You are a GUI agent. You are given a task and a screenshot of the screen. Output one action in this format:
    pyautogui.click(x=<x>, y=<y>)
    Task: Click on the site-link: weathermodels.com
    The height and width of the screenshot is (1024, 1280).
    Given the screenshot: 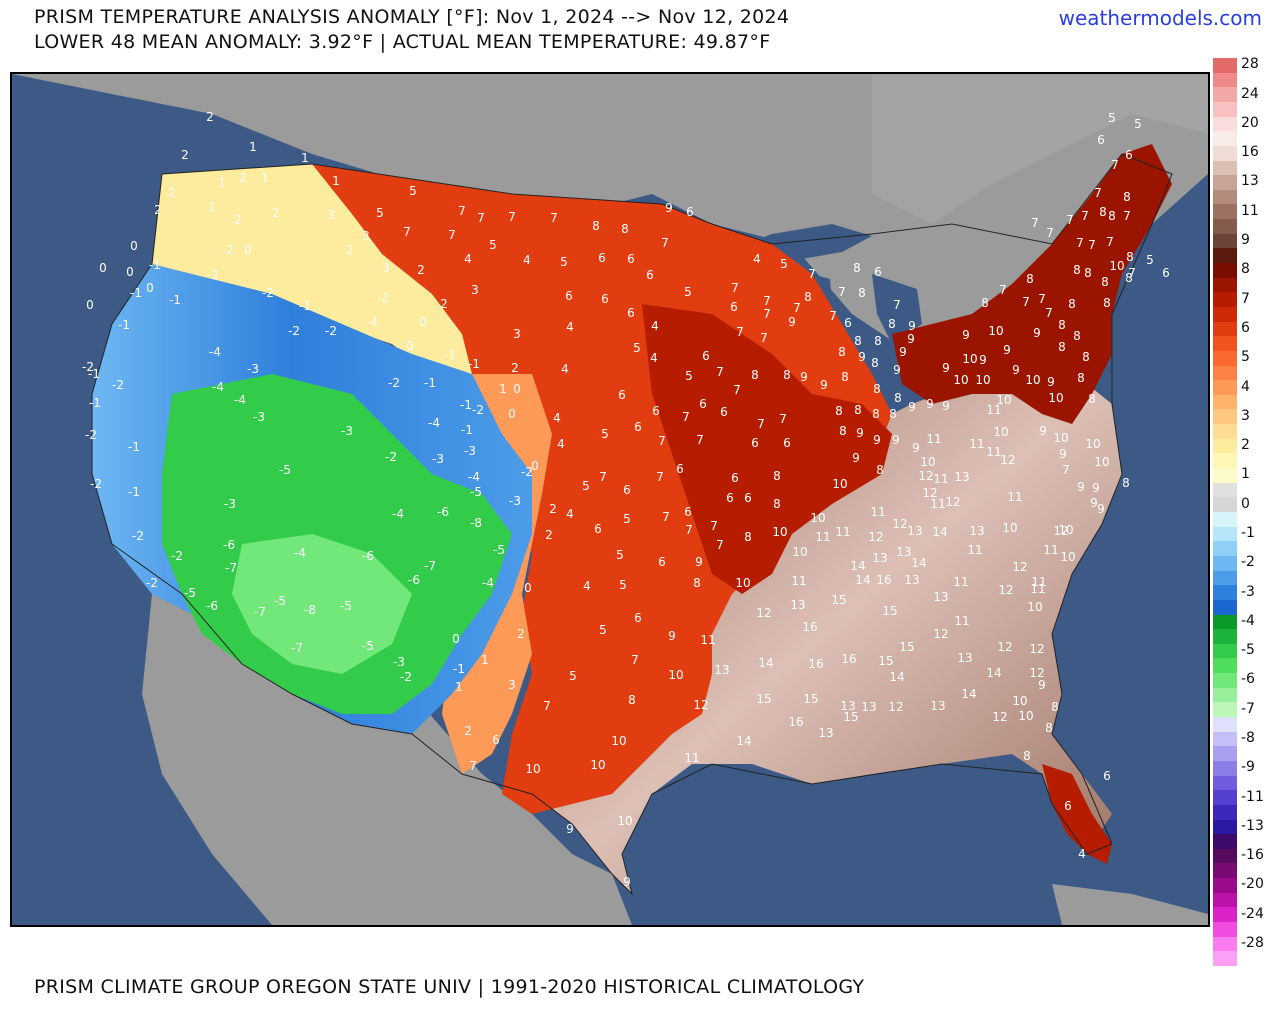 What is the action you would take?
    pyautogui.click(x=1160, y=18)
    